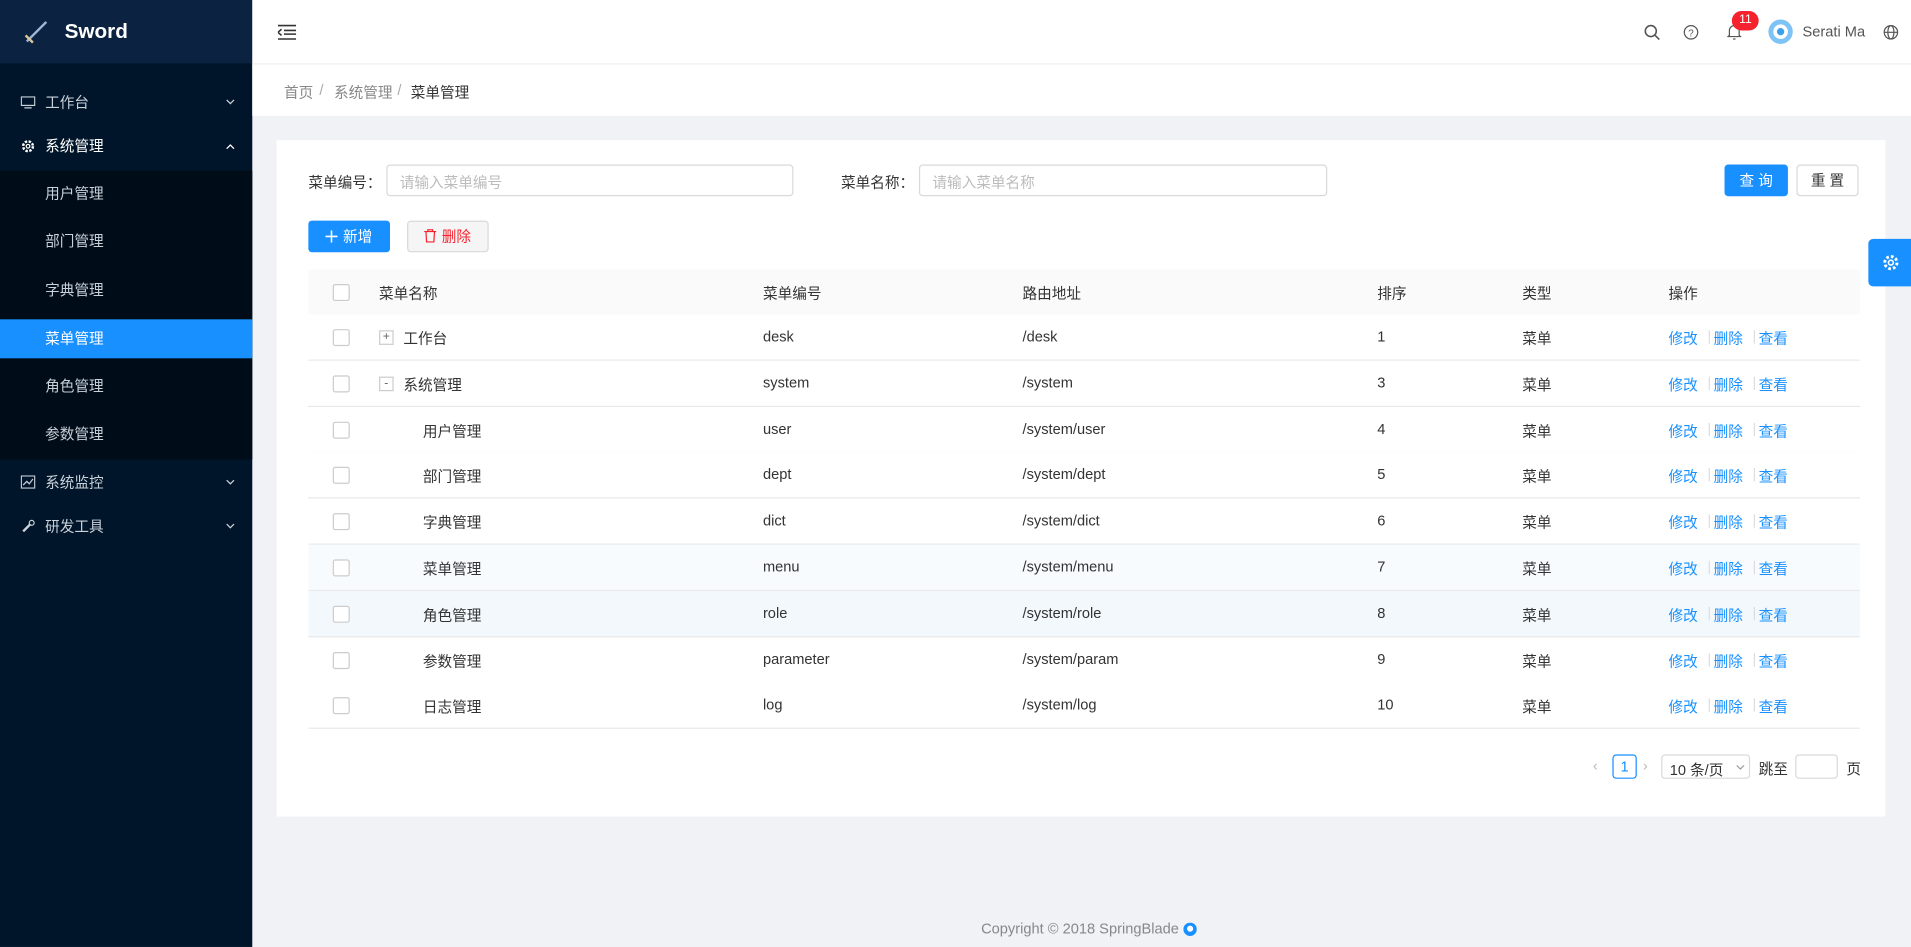  Describe the element at coordinates (1816, 766) in the screenshot. I see `jump-input` at that location.